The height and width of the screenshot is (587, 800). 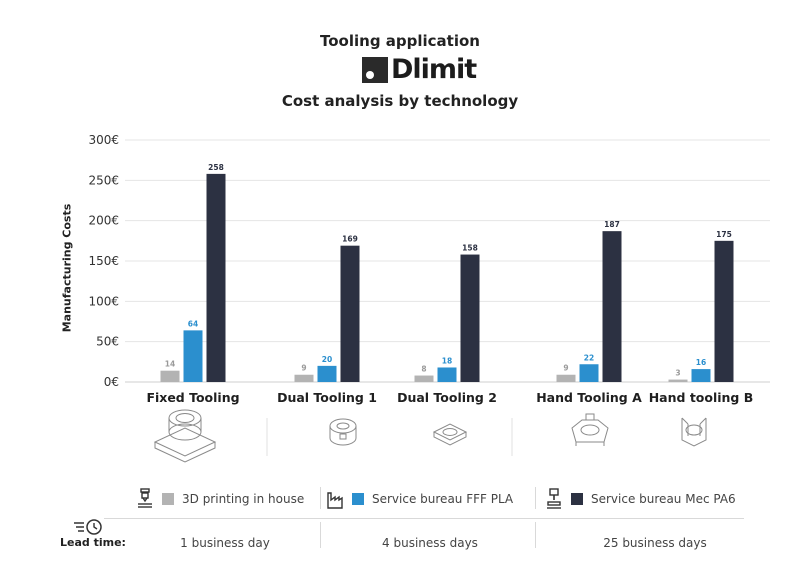 What do you see at coordinates (589, 397) in the screenshot?
I see `x-tick-label: Hand Tooling A` at bounding box center [589, 397].